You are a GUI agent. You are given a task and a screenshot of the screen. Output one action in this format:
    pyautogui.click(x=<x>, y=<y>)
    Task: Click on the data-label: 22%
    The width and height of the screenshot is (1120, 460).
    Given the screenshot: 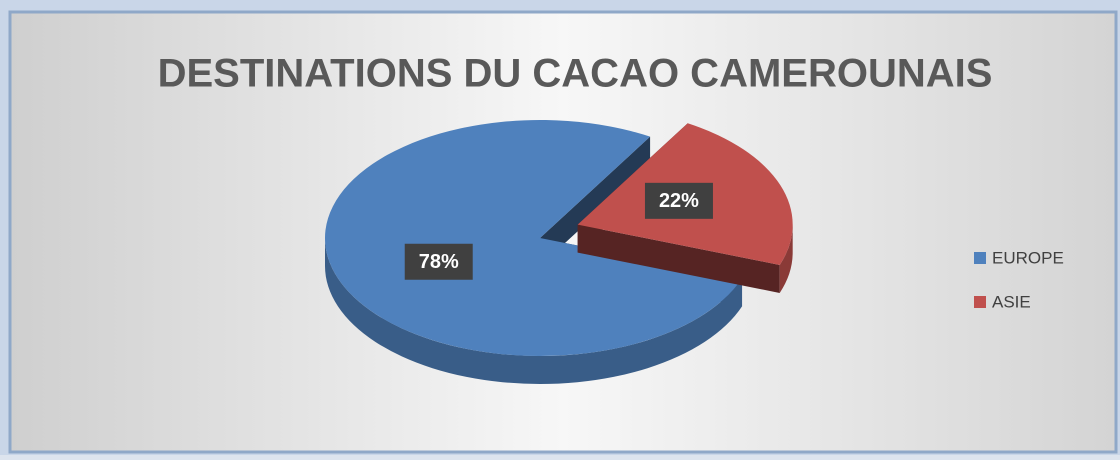 What is the action you would take?
    pyautogui.click(x=679, y=201)
    